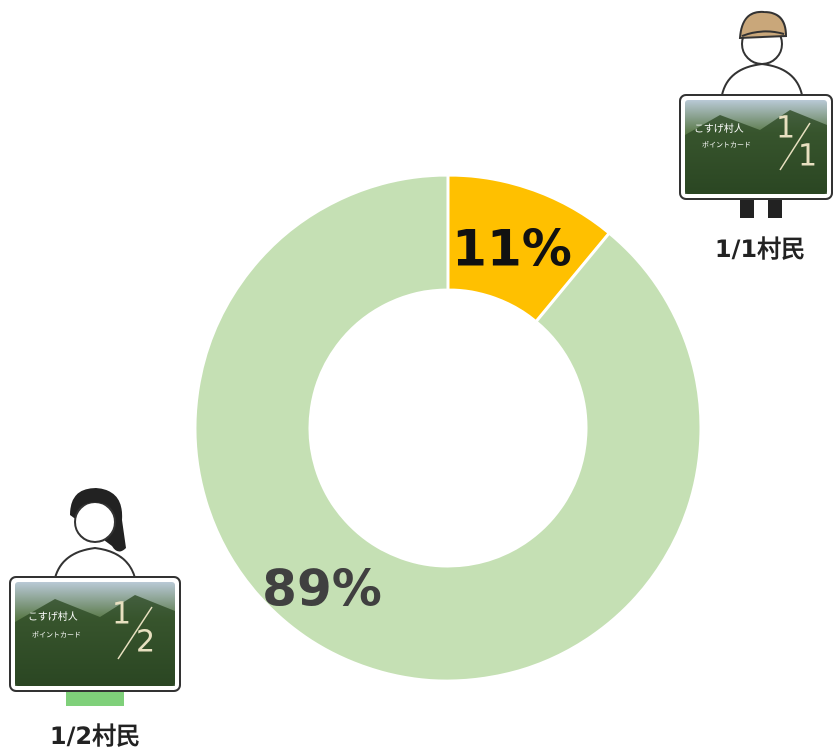 Image resolution: width=835 pixels, height=753 pixels. Describe the element at coordinates (512, 249) in the screenshot. I see `value-label: 11%` at that location.